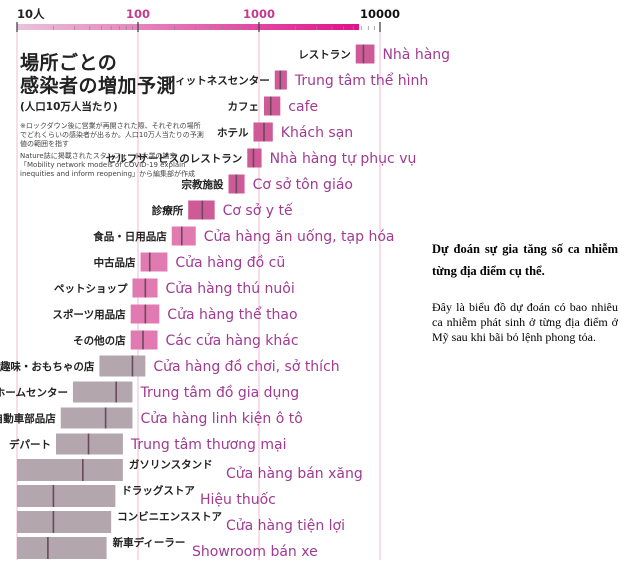 The height and width of the screenshot is (584, 631). Describe the element at coordinates (28, 418) in the screenshot. I see `category-label-jp: 自動車部品店` at that location.